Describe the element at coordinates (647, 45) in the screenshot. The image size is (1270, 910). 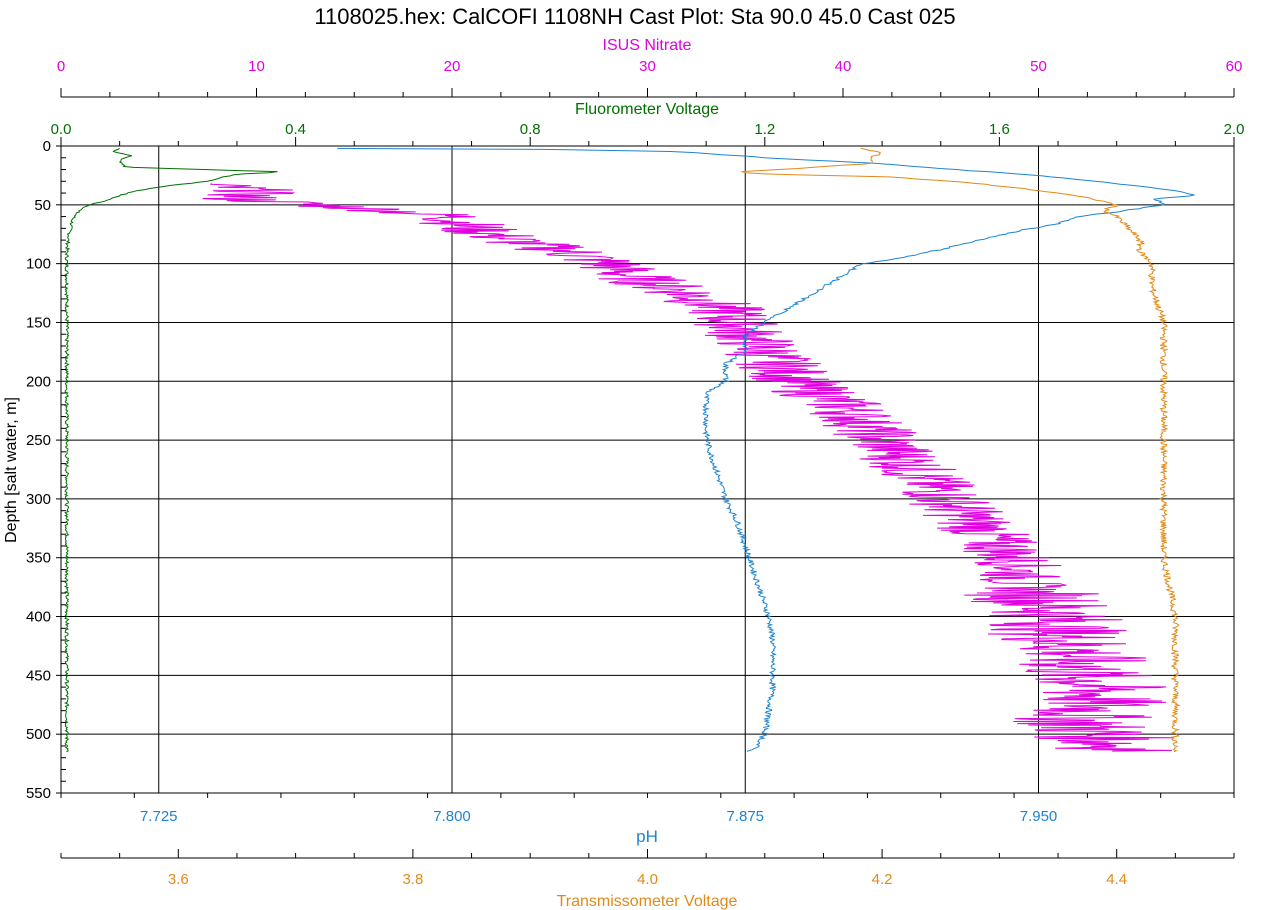
I see `nitrate-axis-label: ISUS Nitrate` at that location.